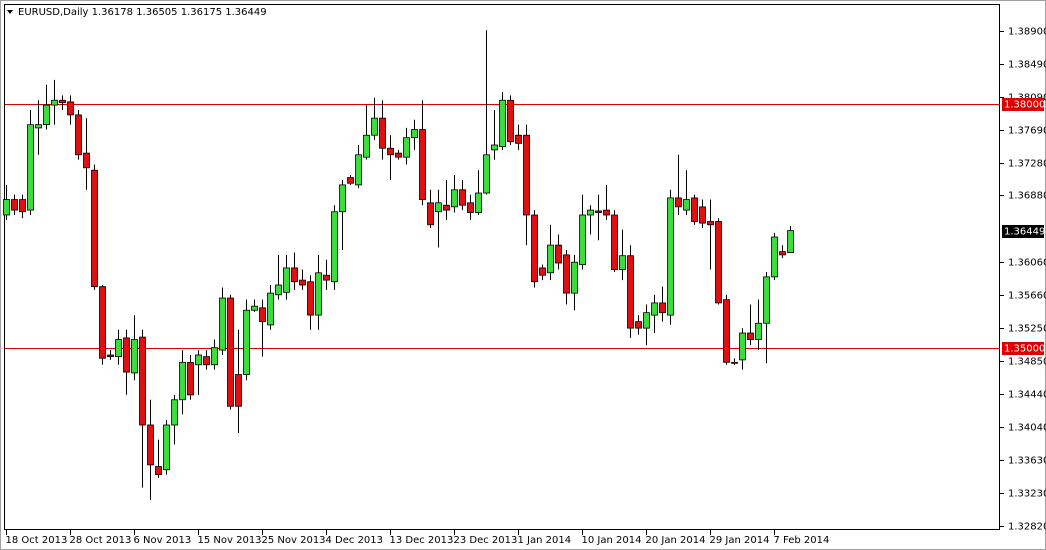  I want to click on menu-arrow, so click(10, 12).